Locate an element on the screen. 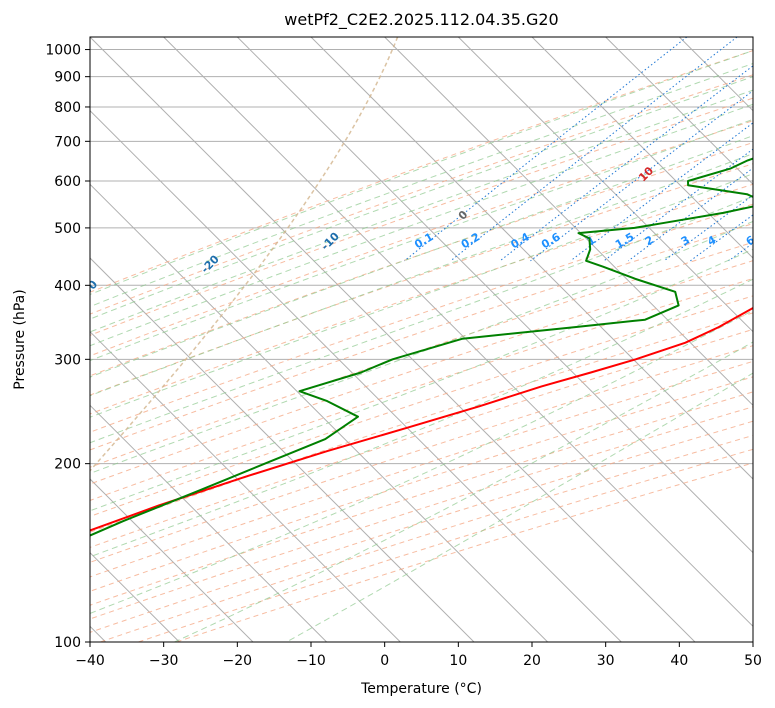 The height and width of the screenshot is (708, 775). mixing-ratio-label: 4 is located at coordinates (711, 240).